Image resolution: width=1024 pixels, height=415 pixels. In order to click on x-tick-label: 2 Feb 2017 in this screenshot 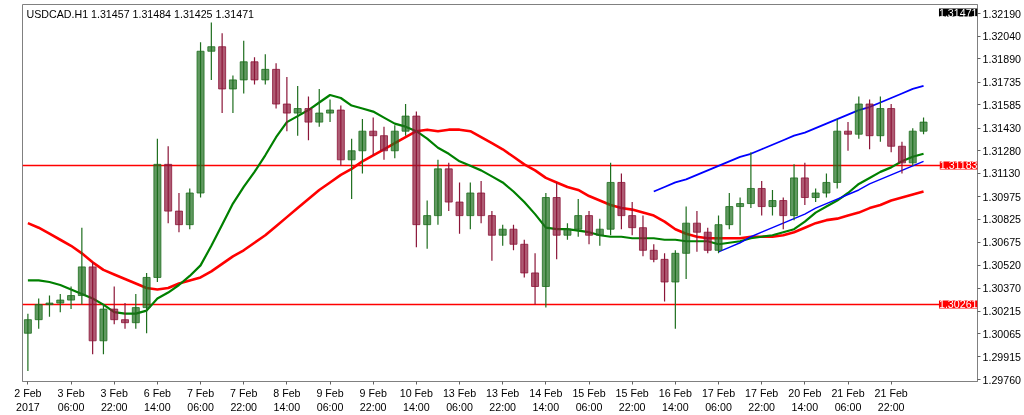, I will do `click(28, 399)`.